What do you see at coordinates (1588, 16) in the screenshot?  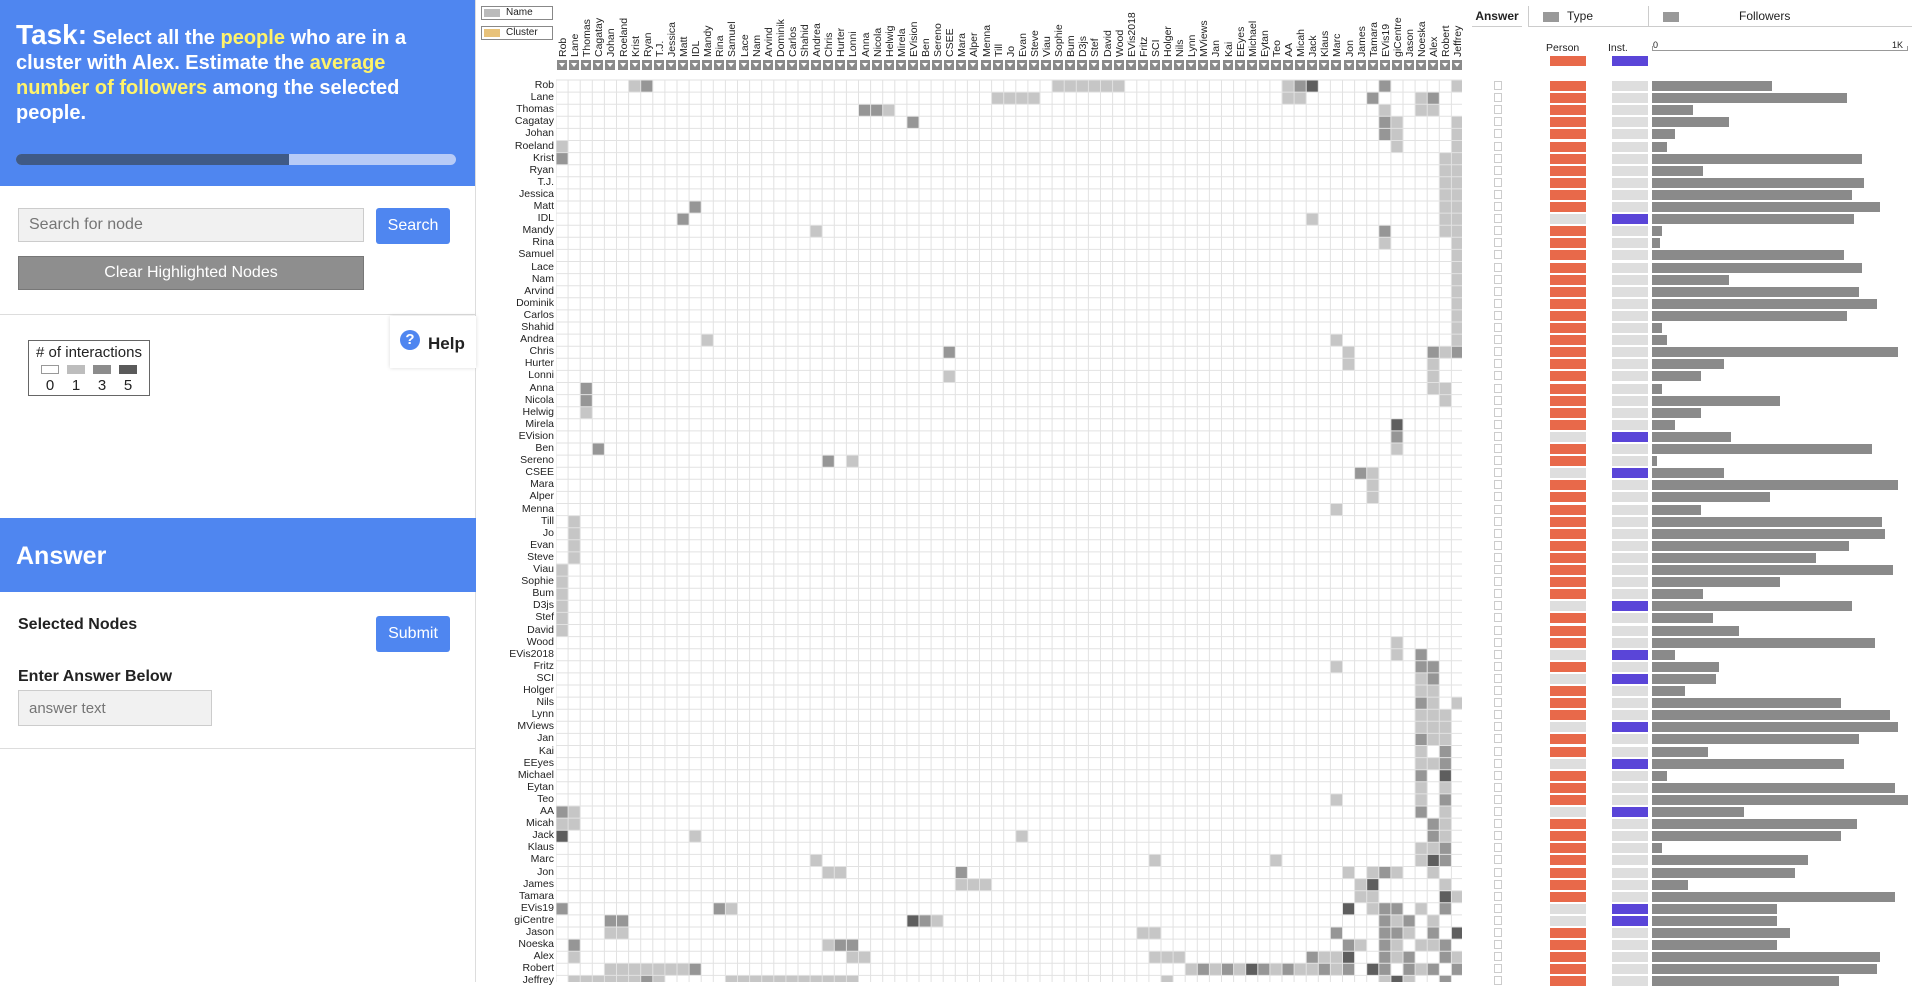 I see `type-column-header: Type` at bounding box center [1588, 16].